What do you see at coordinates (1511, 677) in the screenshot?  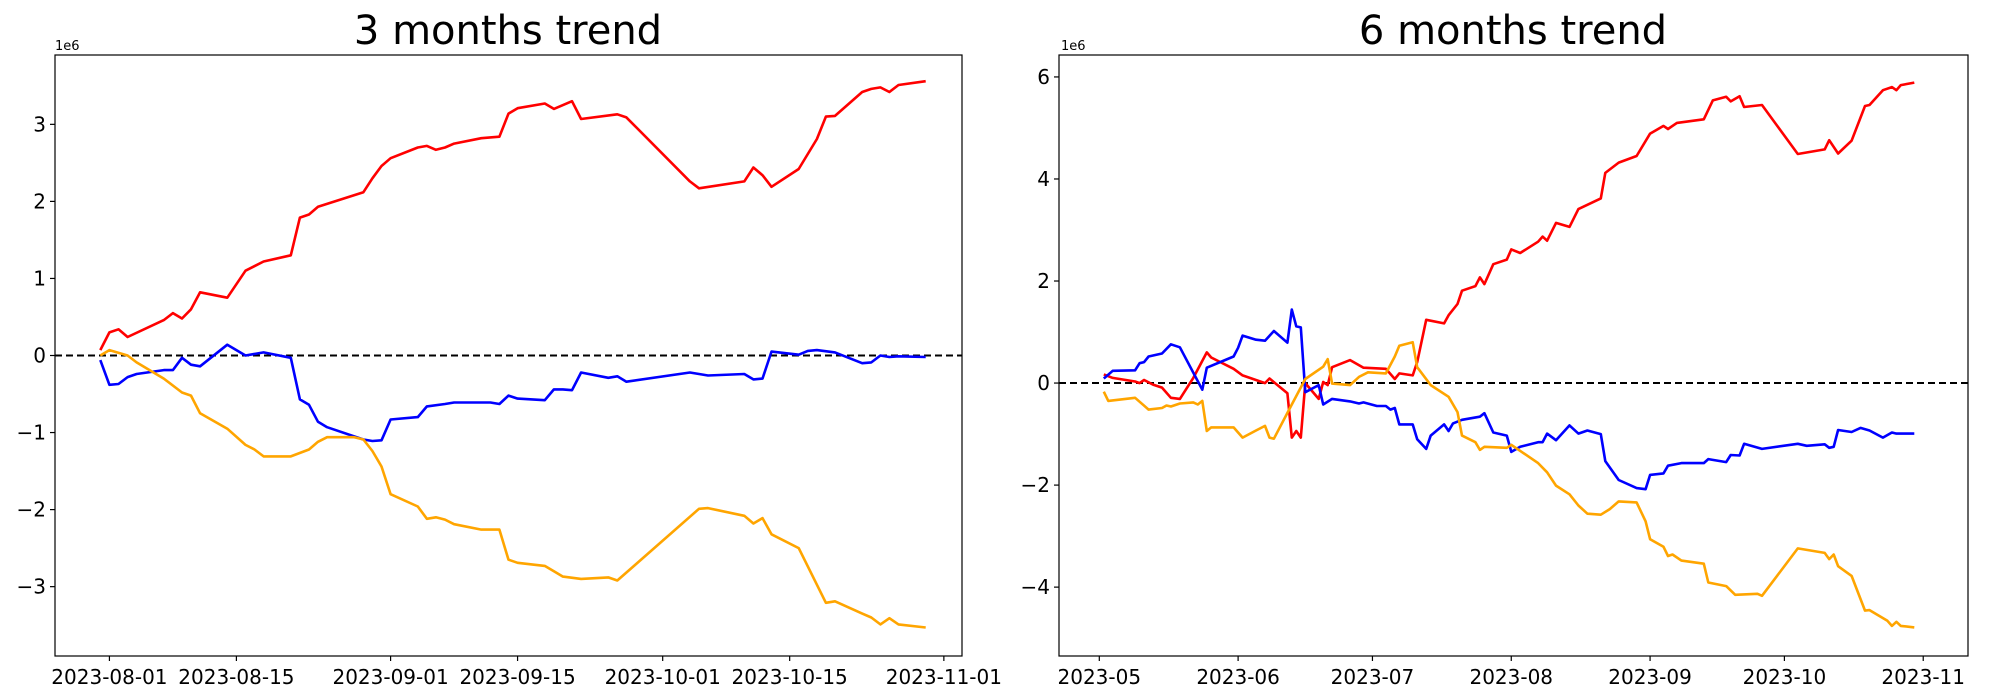 I see `x-tick-label: 2023-08` at bounding box center [1511, 677].